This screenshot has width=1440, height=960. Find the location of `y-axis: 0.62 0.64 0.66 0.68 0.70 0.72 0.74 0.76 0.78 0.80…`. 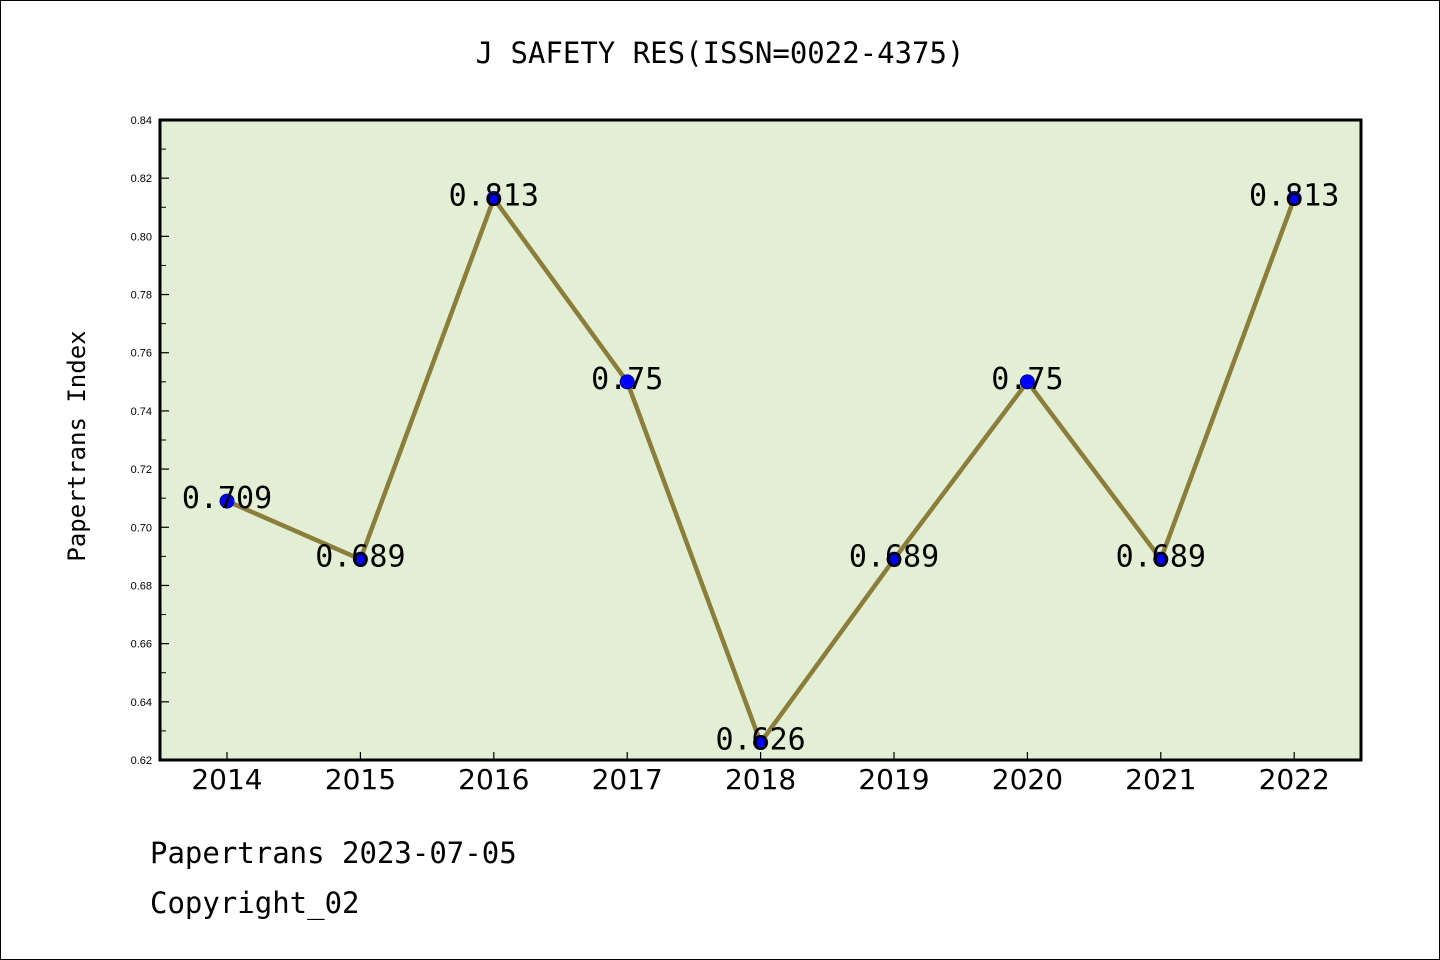

y-axis: 0.62 0.64 0.66 0.68 0.70 0.72 0.74 0.76 0.78 0.80… is located at coordinates (150, 441).